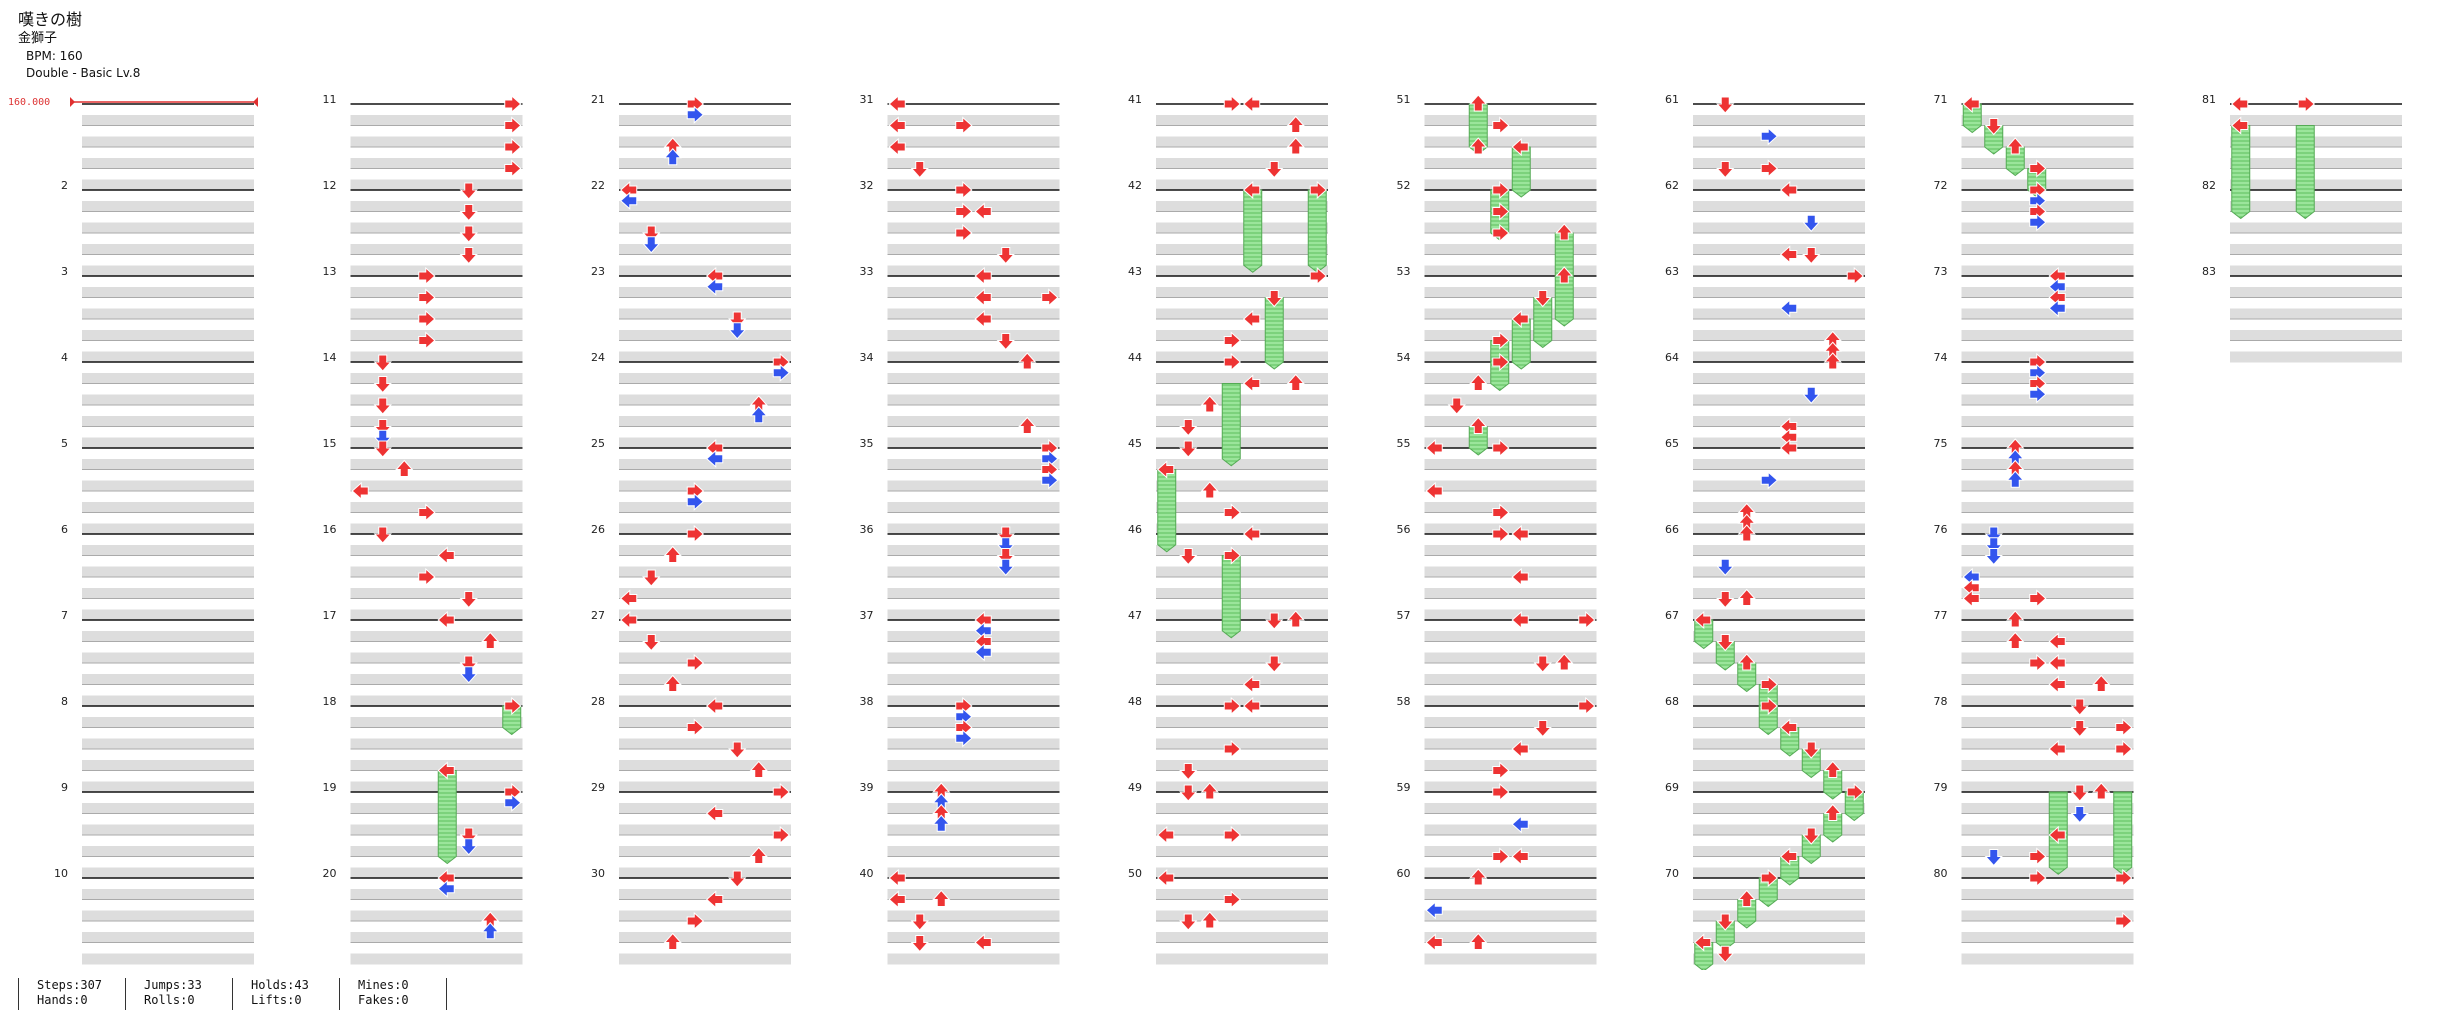 Image resolution: width=2463 pixels, height=1024 pixels. What do you see at coordinates (64, 185) in the screenshot?
I see `measure-number: 2` at bounding box center [64, 185].